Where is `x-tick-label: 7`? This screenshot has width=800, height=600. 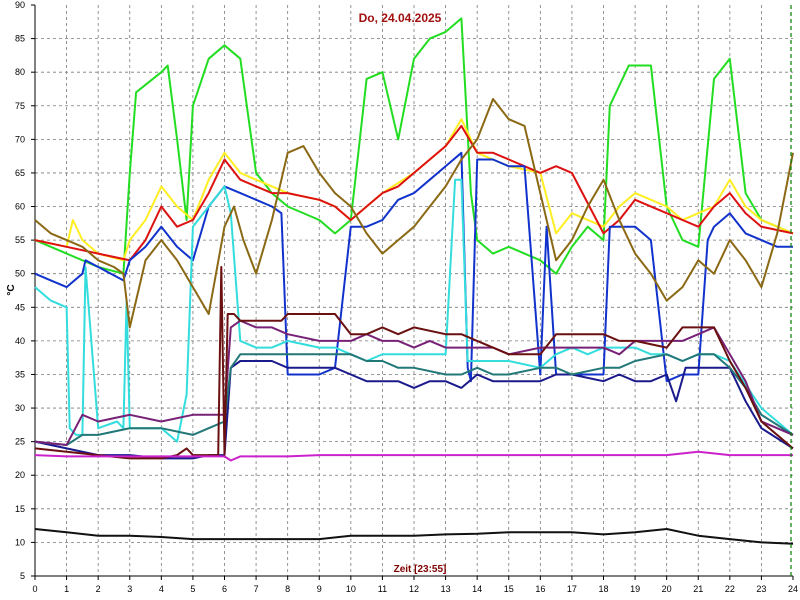
x-tick-label: 7 is located at coordinates (256, 589).